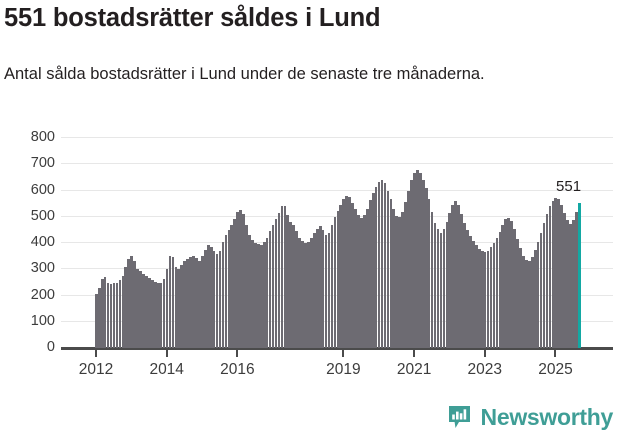  What do you see at coordinates (50, 347) in the screenshot?
I see `y-axis-tick-label: 0` at bounding box center [50, 347].